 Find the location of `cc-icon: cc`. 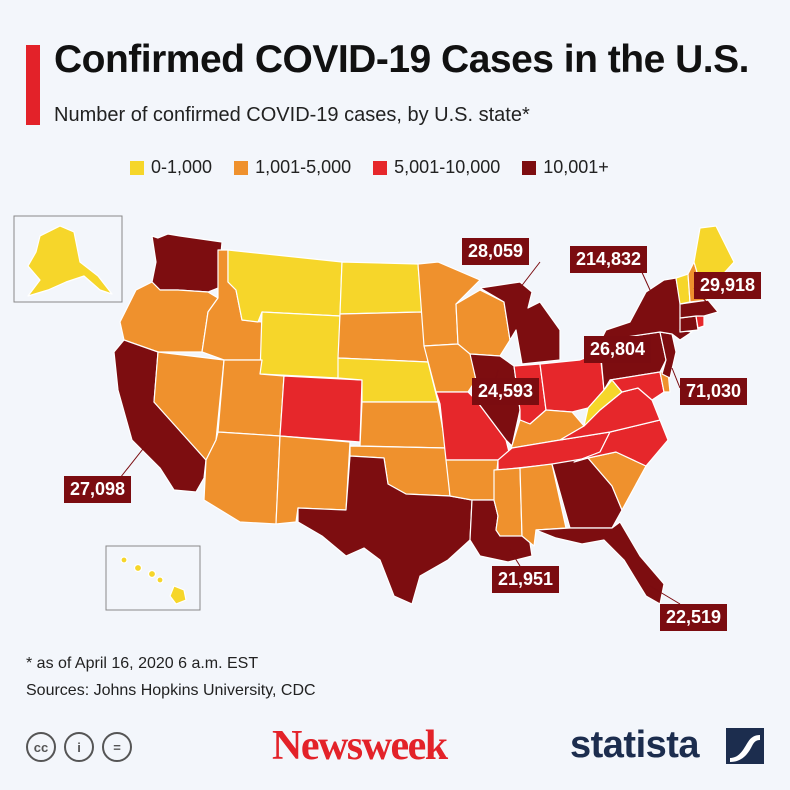

cc-icon: cc is located at coordinates (41, 747).